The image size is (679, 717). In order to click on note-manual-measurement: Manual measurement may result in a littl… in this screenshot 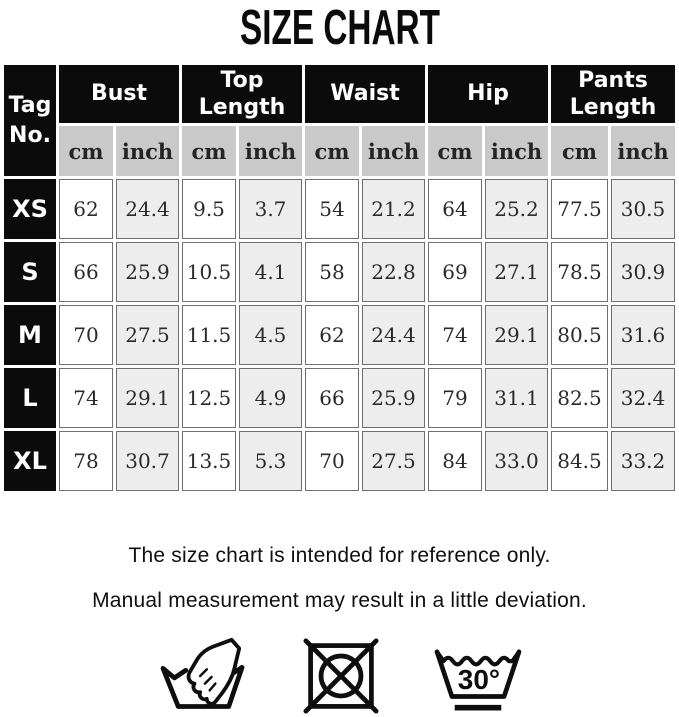, I will do `click(339, 600)`.